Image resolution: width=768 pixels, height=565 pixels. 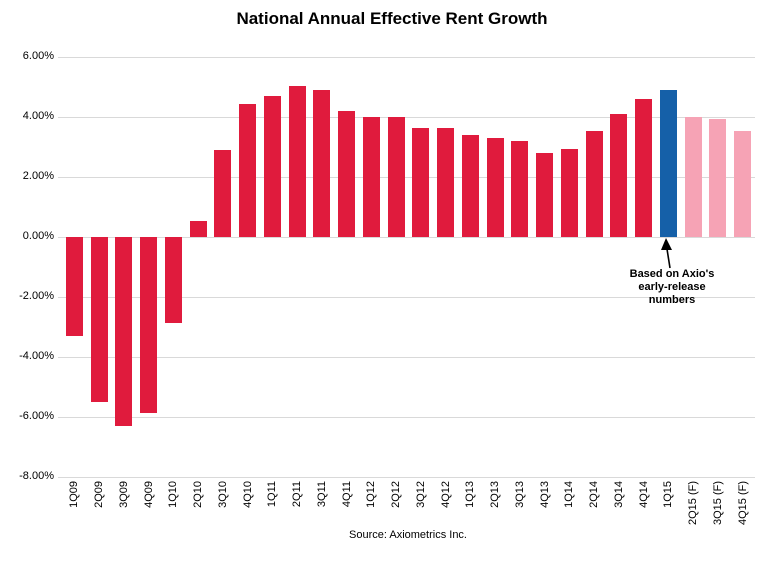 What do you see at coordinates (36, 356) in the screenshot?
I see `y-axis-label: -4.00%` at bounding box center [36, 356].